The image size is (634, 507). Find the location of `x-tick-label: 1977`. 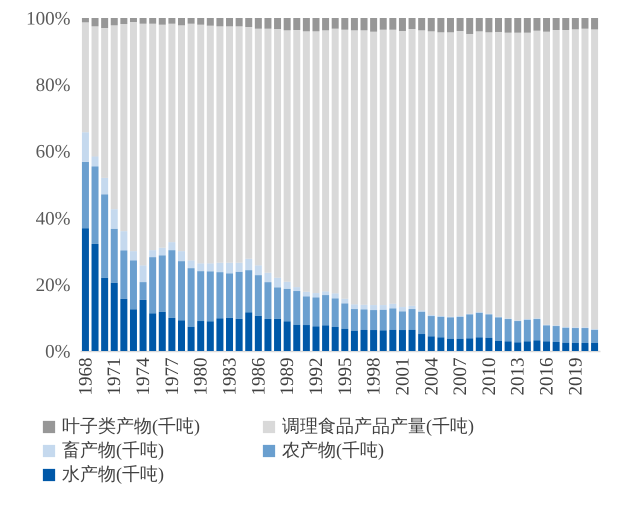

x-tick-label: 1977 is located at coordinates (172, 377).